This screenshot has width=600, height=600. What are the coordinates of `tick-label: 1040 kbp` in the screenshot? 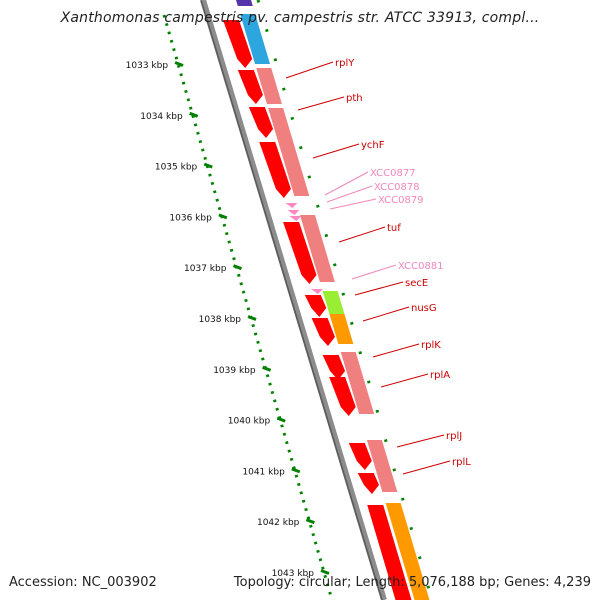 It's located at (249, 422).